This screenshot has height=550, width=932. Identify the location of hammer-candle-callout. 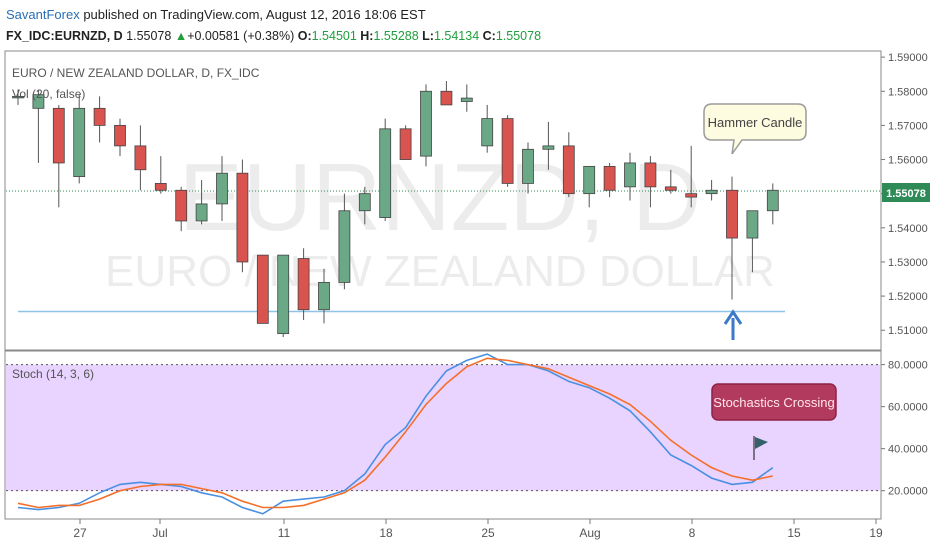
(755, 129).